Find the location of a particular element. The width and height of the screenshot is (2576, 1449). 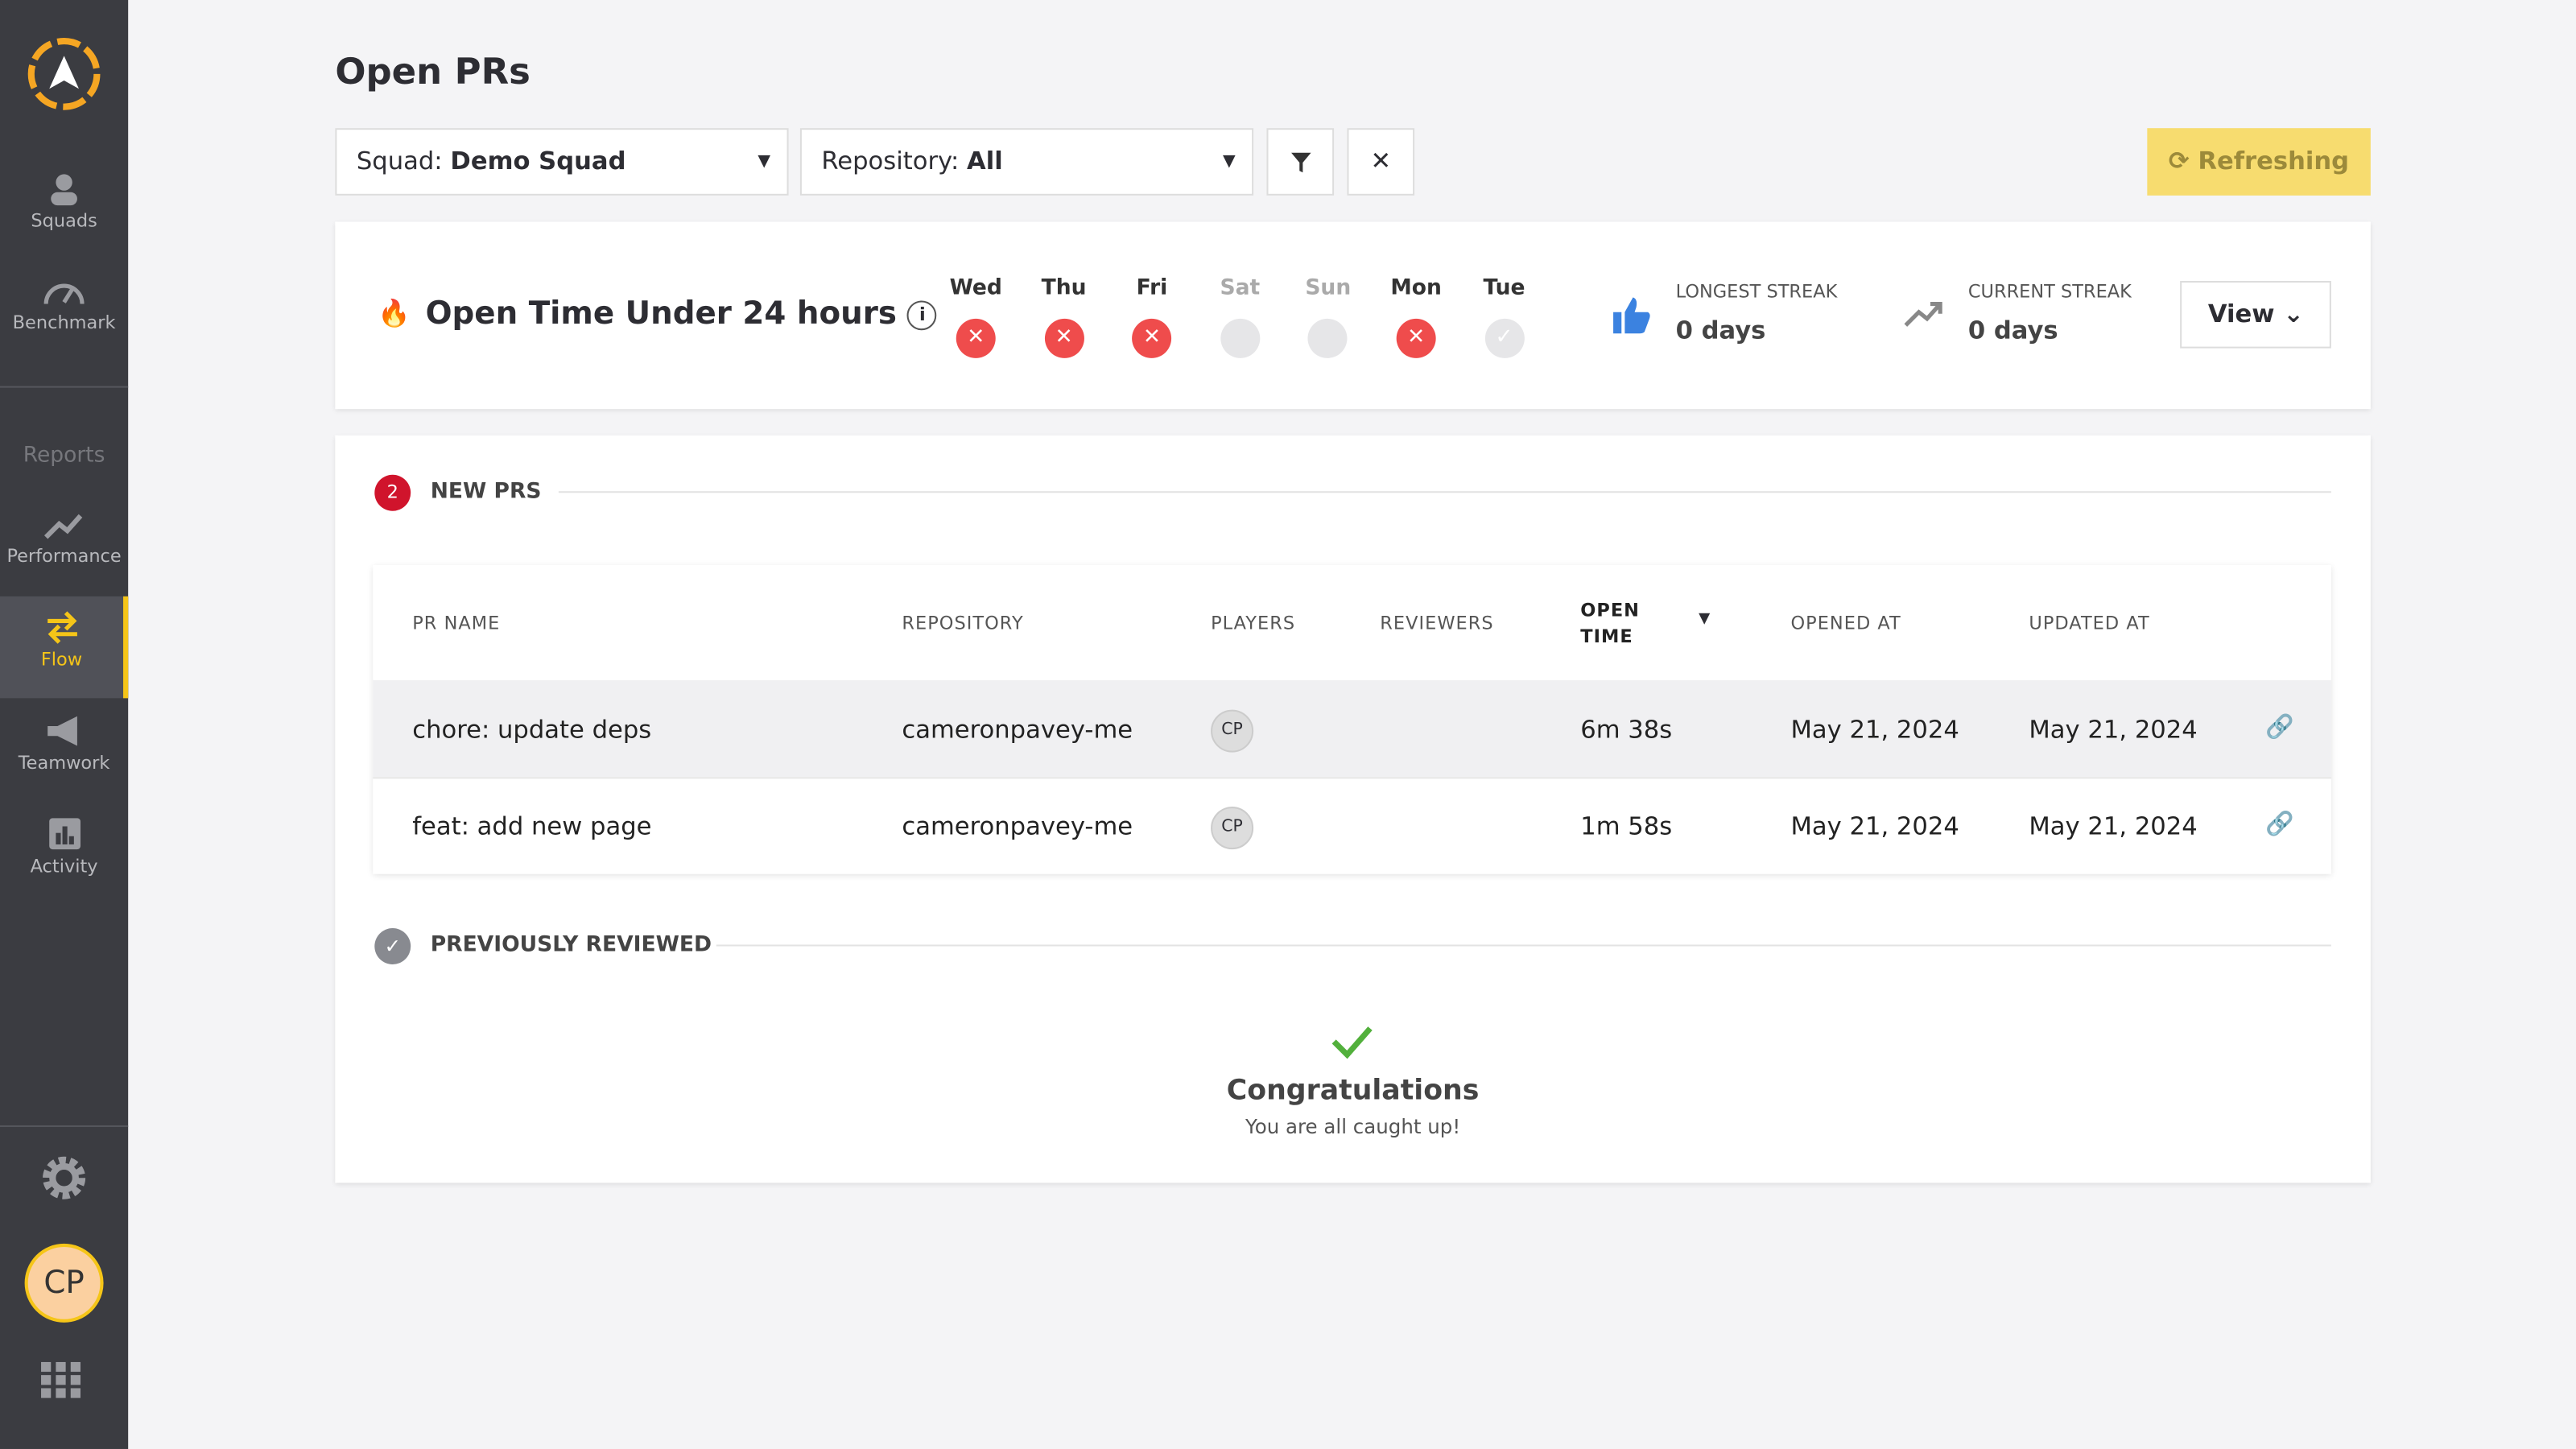

repo-select: Repository: All ▼ is located at coordinates (1026, 162).